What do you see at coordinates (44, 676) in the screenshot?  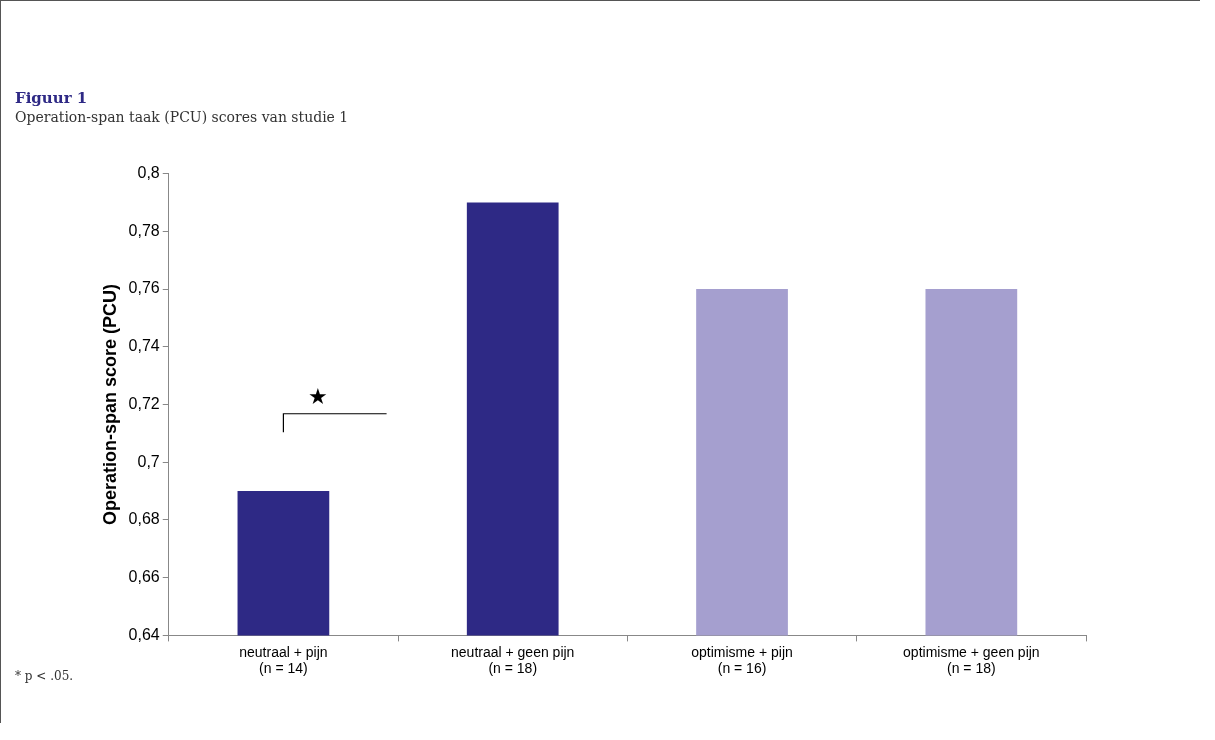 I see `text: * p < .05.` at bounding box center [44, 676].